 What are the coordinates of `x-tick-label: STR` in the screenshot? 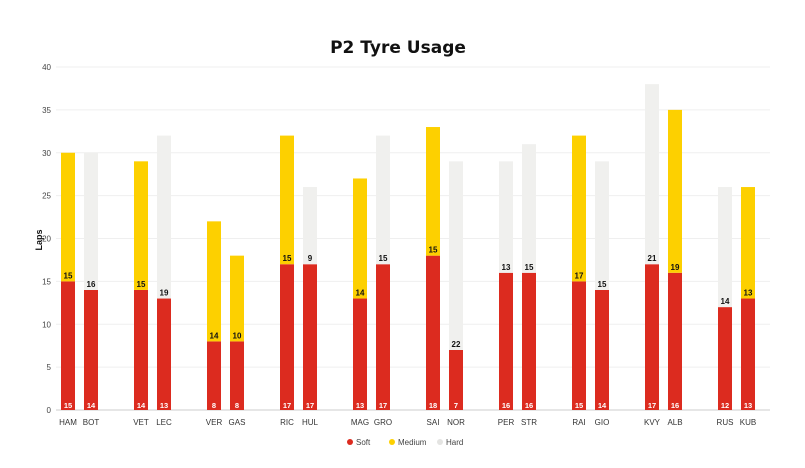 It's located at (529, 422).